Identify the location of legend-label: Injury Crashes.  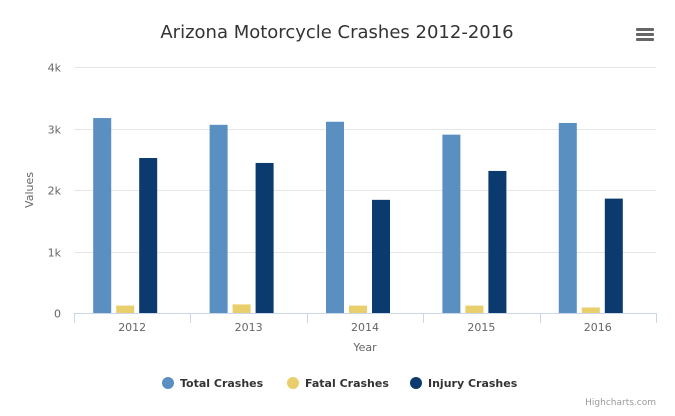
(473, 383).